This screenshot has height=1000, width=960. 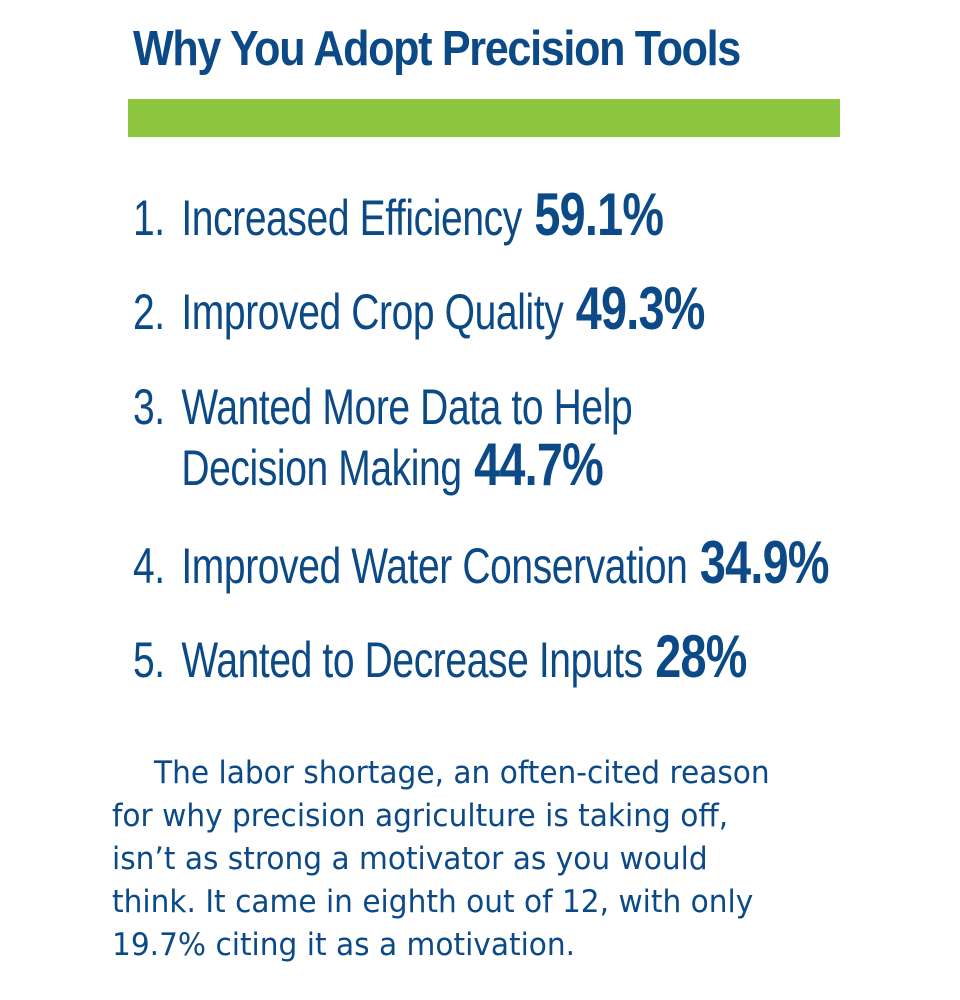 I want to click on item-label: Increased Efficiency, so click(x=351, y=218).